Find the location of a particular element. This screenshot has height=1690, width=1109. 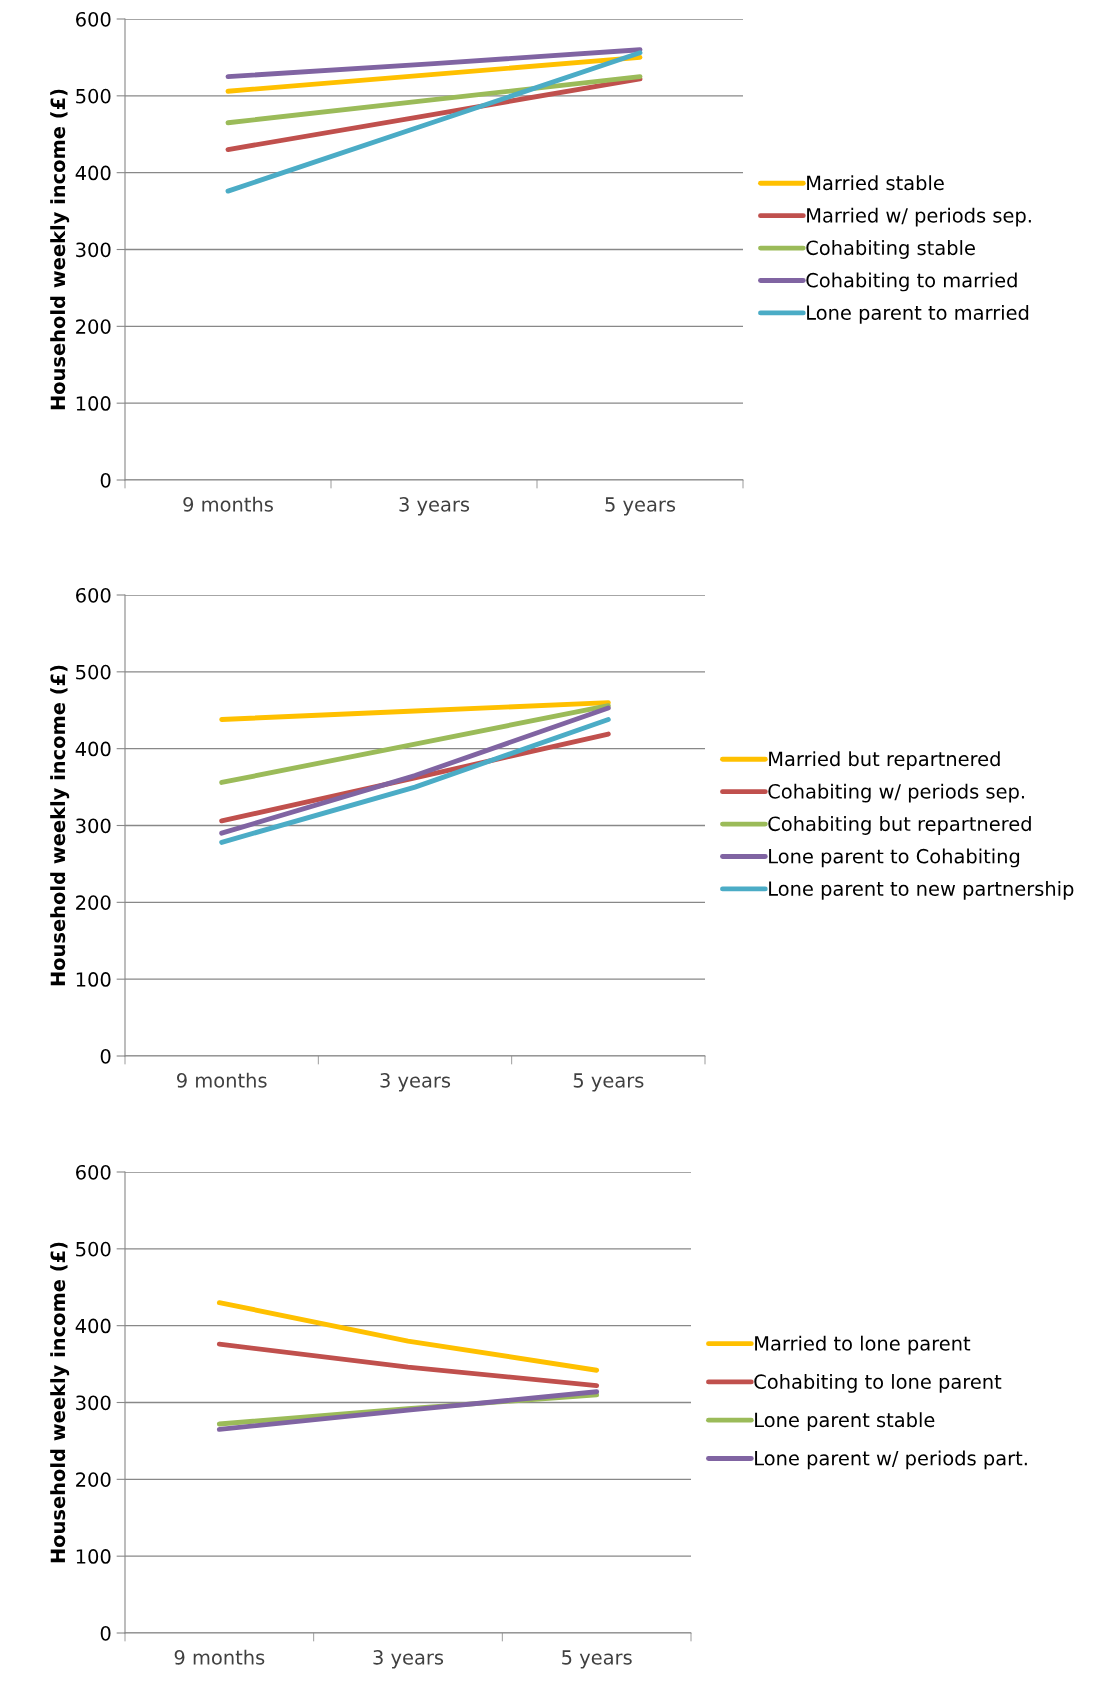

legend-label: Lone parent to married is located at coordinates (918, 314).